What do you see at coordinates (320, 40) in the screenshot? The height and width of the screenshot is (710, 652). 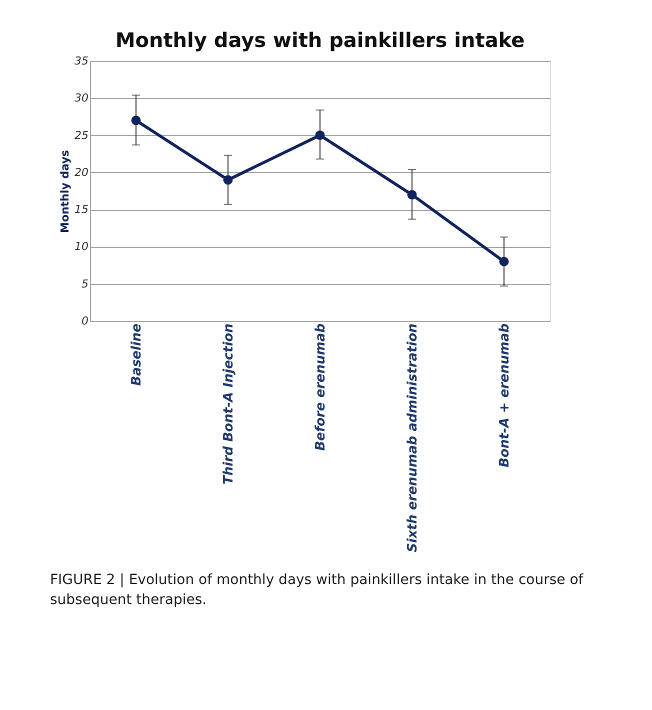 I see `chart-title: Monthly days with painkillers intake` at bounding box center [320, 40].